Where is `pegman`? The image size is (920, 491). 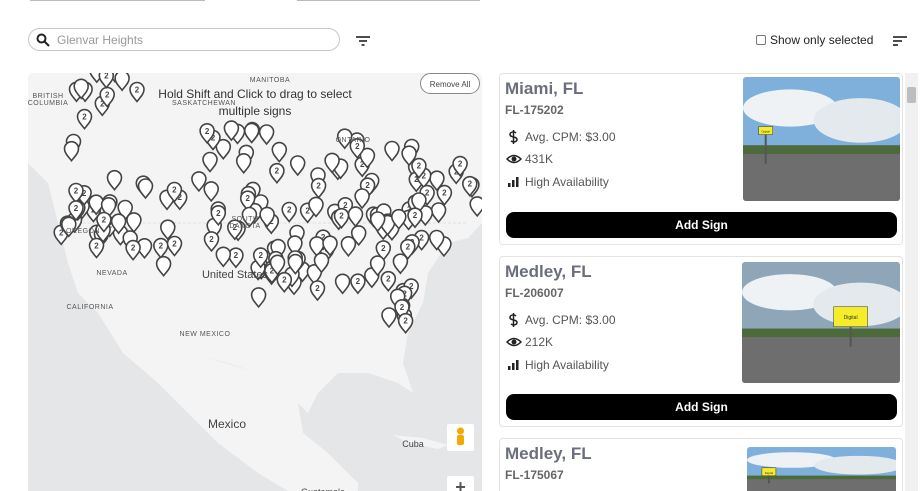
pegman is located at coordinates (460, 437).